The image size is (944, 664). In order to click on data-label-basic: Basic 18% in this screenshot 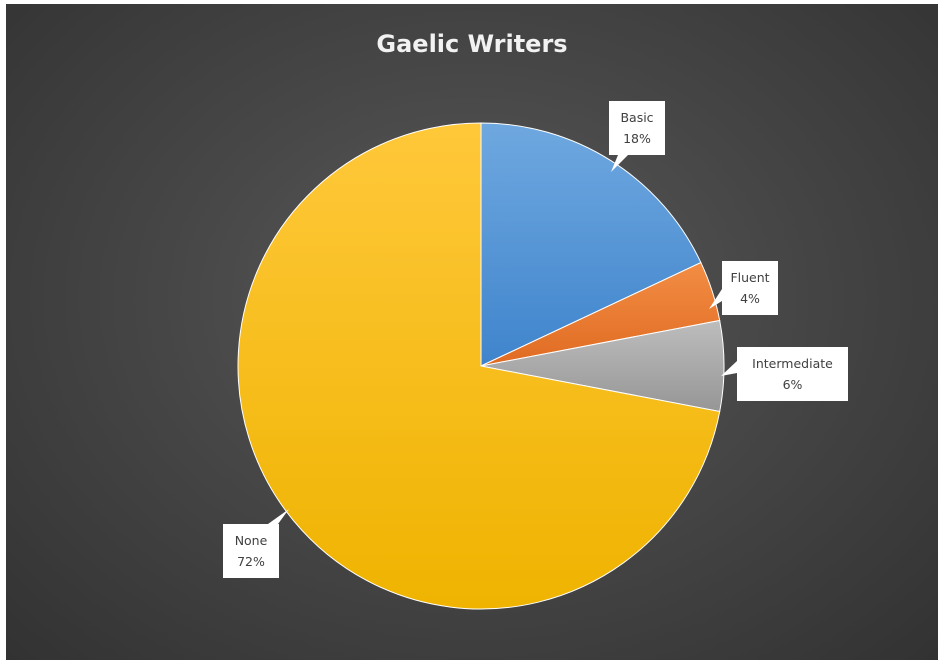, I will do `click(637, 136)`.